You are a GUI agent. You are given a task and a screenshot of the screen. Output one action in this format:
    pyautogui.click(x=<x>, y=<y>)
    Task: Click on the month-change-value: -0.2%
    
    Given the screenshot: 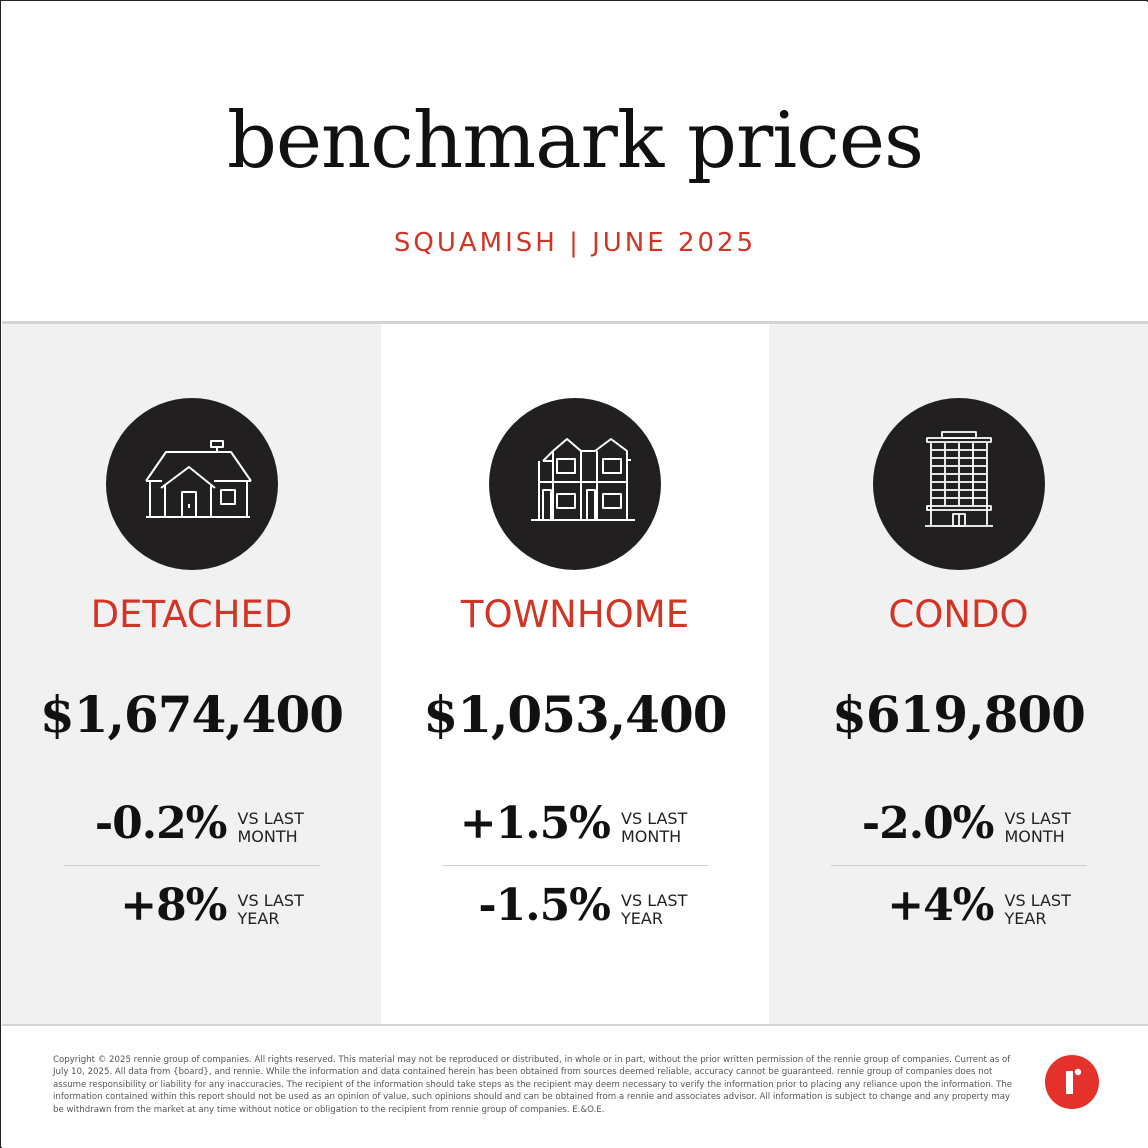 What is the action you would take?
    pyautogui.click(x=161, y=823)
    